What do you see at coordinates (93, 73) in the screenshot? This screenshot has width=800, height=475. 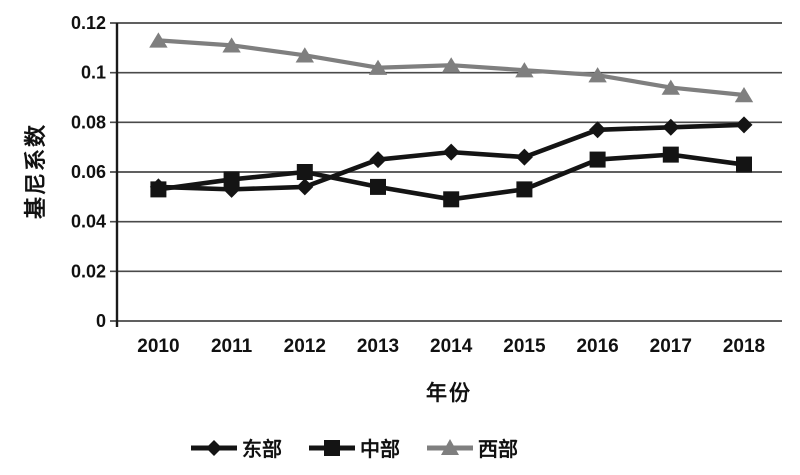 I see `y-tick-label: 0.1` at bounding box center [93, 73].